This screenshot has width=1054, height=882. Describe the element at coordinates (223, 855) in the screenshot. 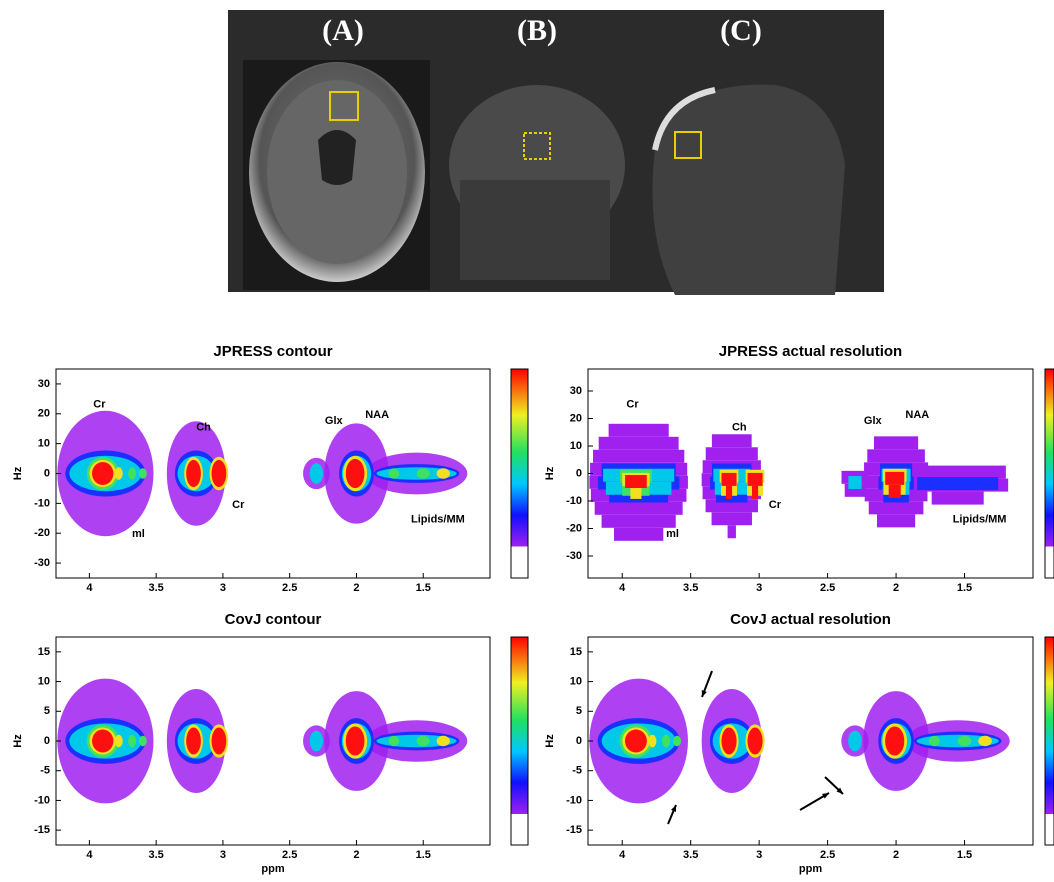

I see `x-tick-label: 3` at that location.